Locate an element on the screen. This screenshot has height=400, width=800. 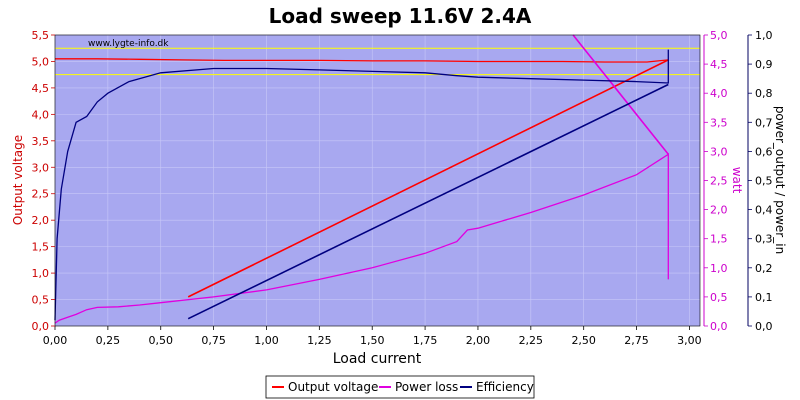
y-right1-tick-label: 1,0 is located at coordinates (719, 268).